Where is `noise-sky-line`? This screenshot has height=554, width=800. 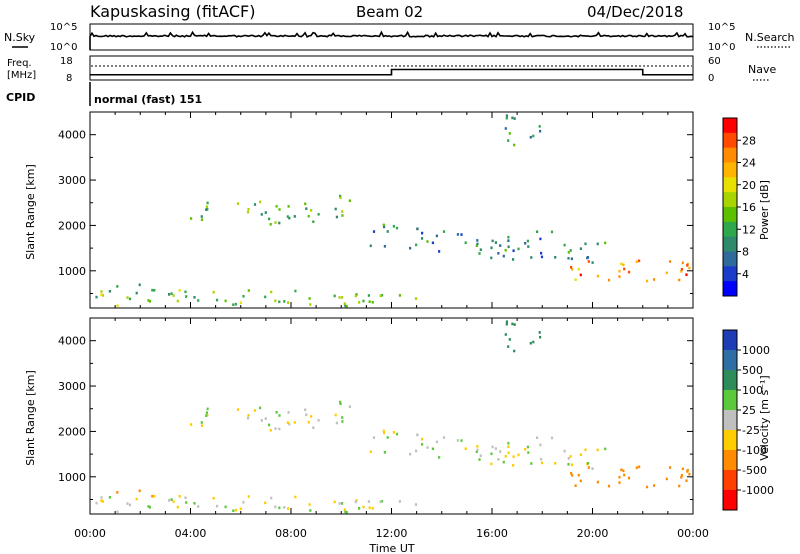 noise-sky-line is located at coordinates (391, 40).